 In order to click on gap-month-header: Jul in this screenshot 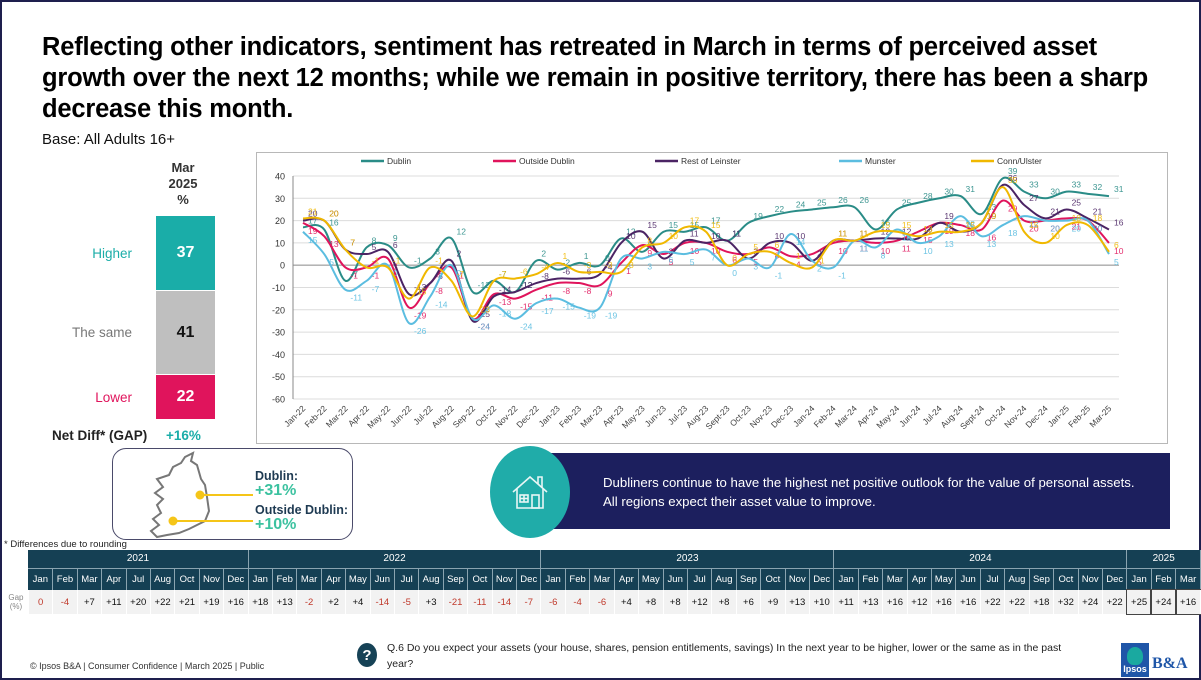, I will do `click(700, 578)`.